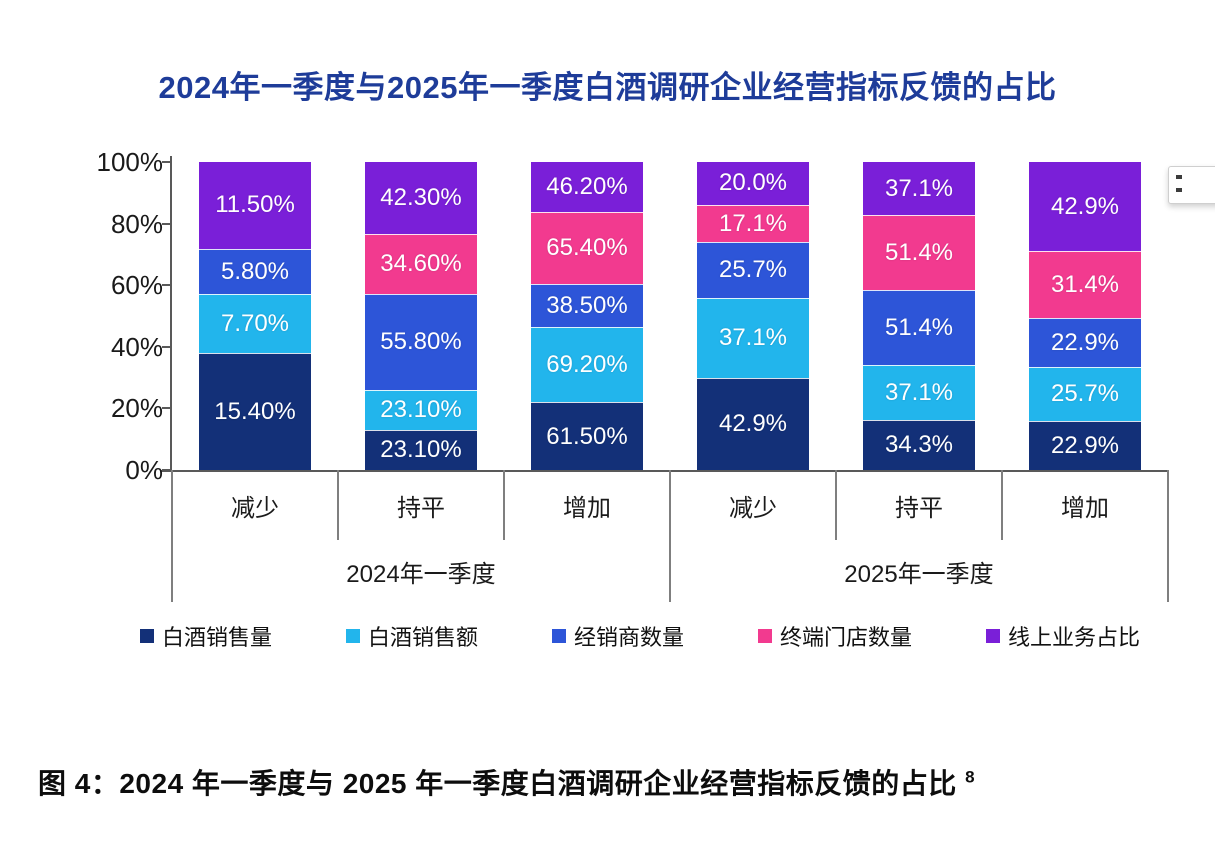 This screenshot has height=853, width=1215. I want to click on bar-segment: 46.20%, so click(587, 187).